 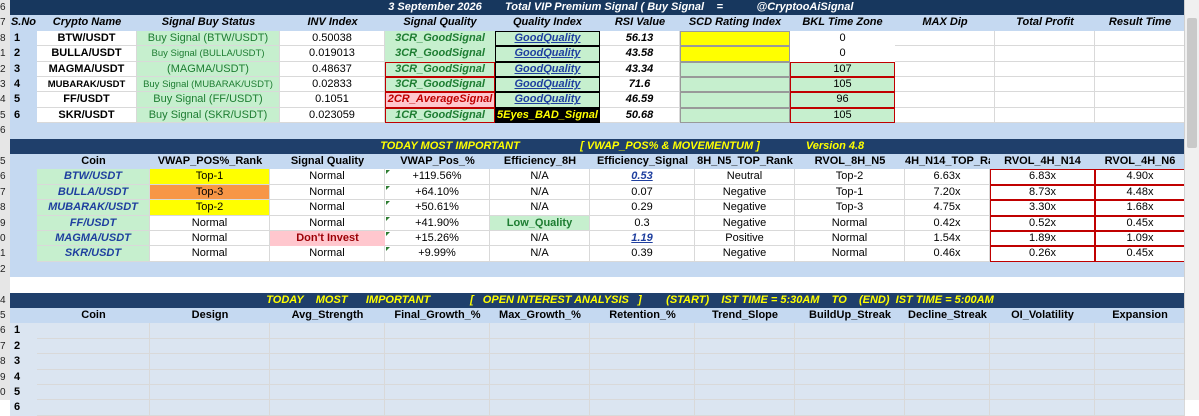 I want to click on n14-top-rank: 6.63x, so click(x=947, y=177).